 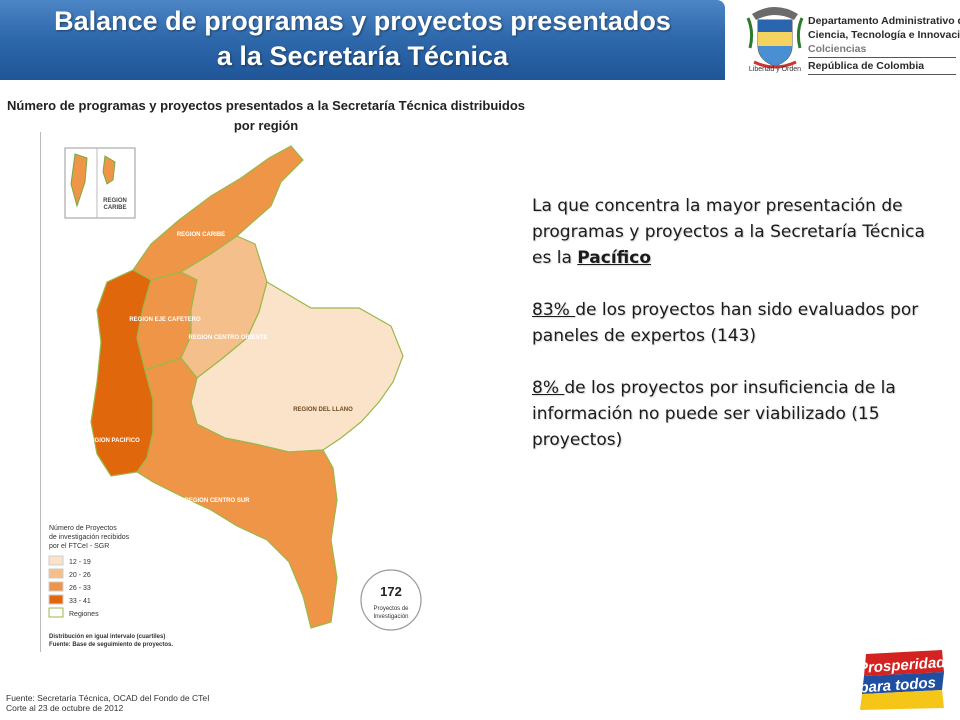 What do you see at coordinates (114, 208) in the screenshot?
I see `inset-label-2: CARIBE` at bounding box center [114, 208].